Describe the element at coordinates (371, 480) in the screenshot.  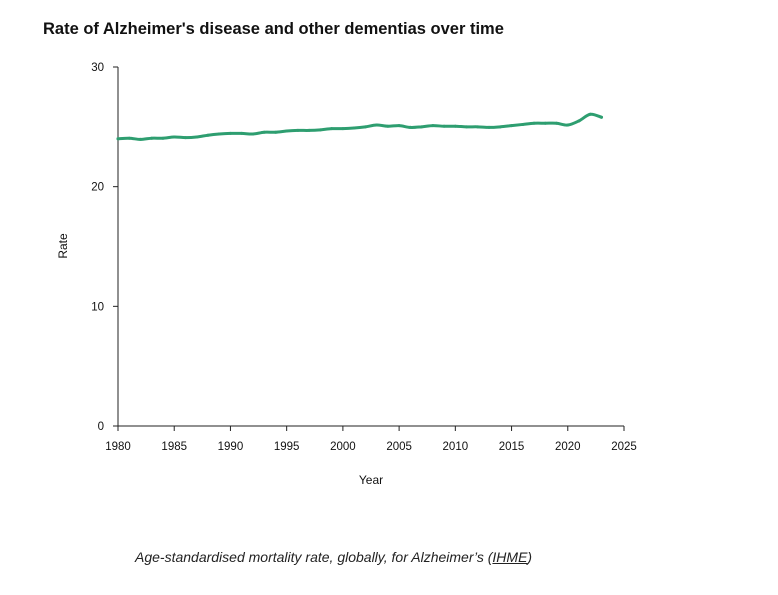
I see `x-axis-label: Year` at that location.